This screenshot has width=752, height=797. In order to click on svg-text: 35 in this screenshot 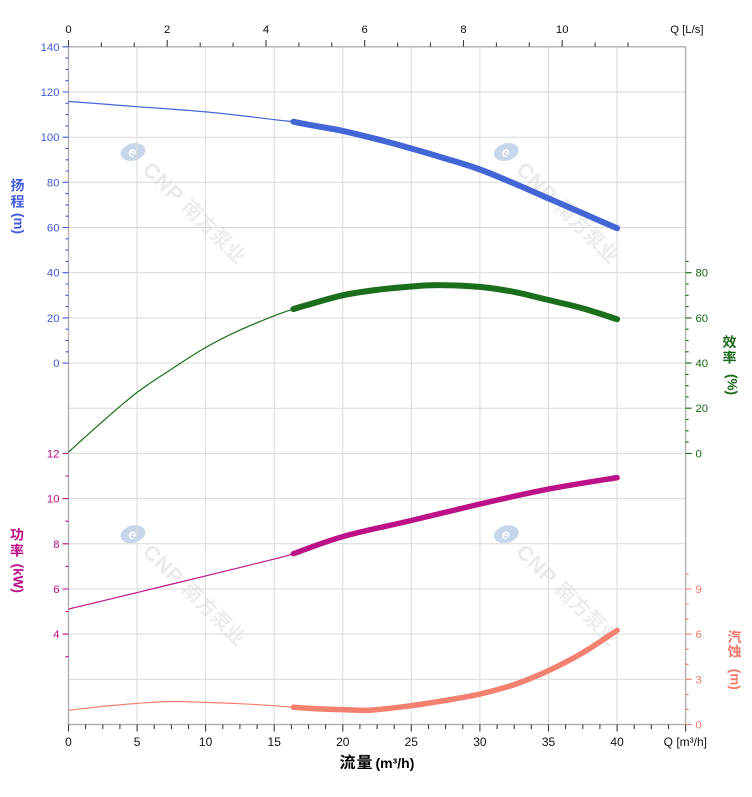, I will do `click(549, 742)`.